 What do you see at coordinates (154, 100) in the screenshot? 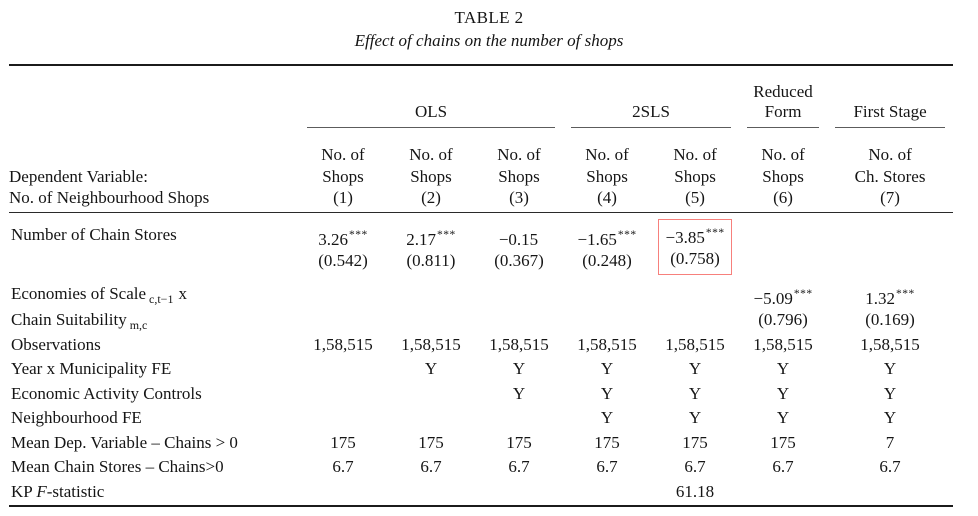
I see `group-stub-spacer` at bounding box center [154, 100].